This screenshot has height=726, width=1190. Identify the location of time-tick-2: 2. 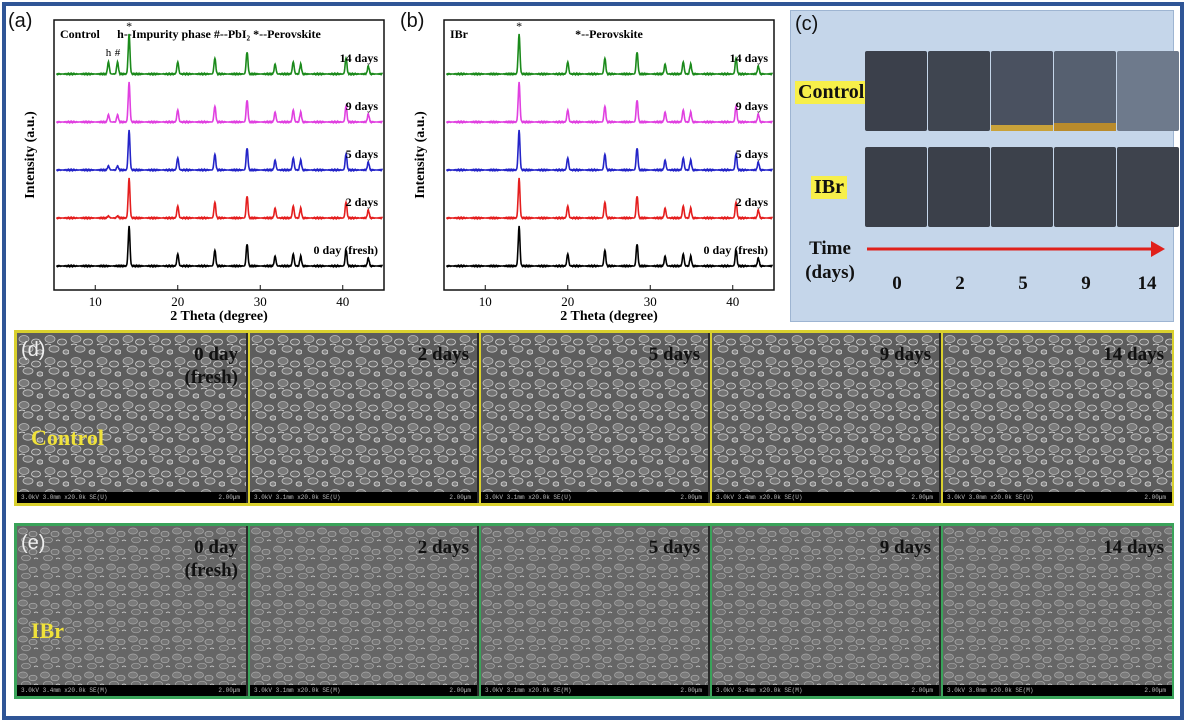
(960, 283).